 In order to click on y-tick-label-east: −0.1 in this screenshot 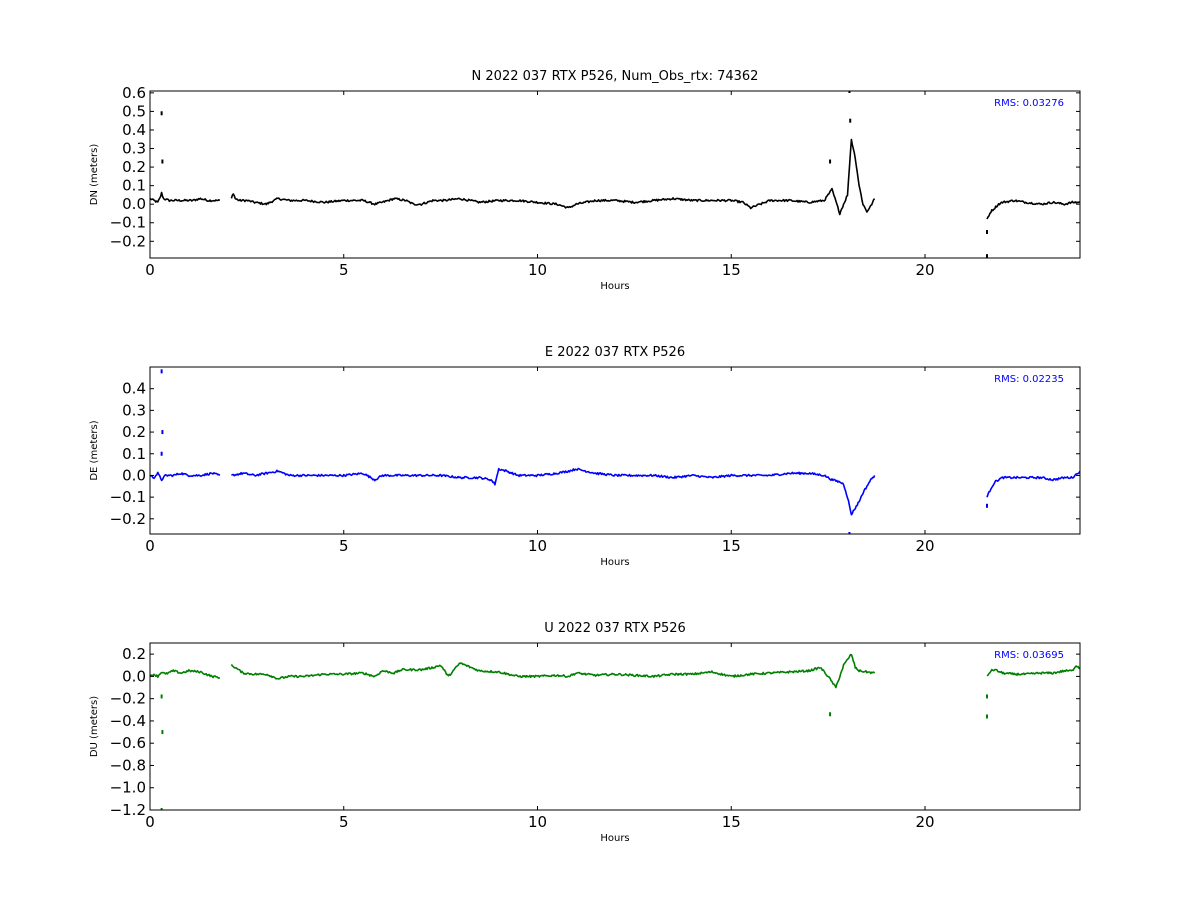, I will do `click(128, 497)`.